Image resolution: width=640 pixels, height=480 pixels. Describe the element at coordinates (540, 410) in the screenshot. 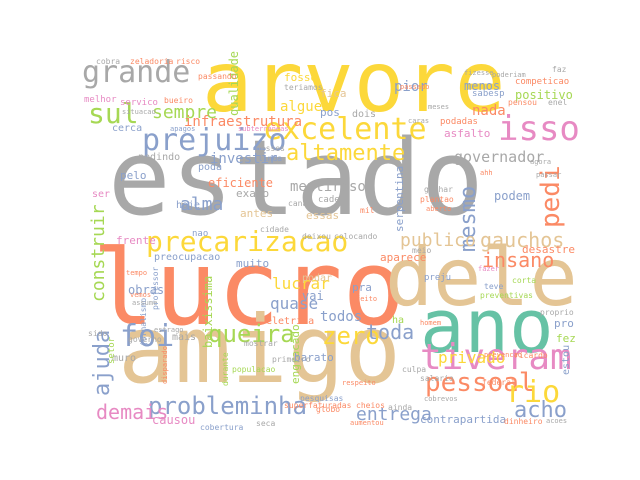

I see `word-acho: acho` at that location.